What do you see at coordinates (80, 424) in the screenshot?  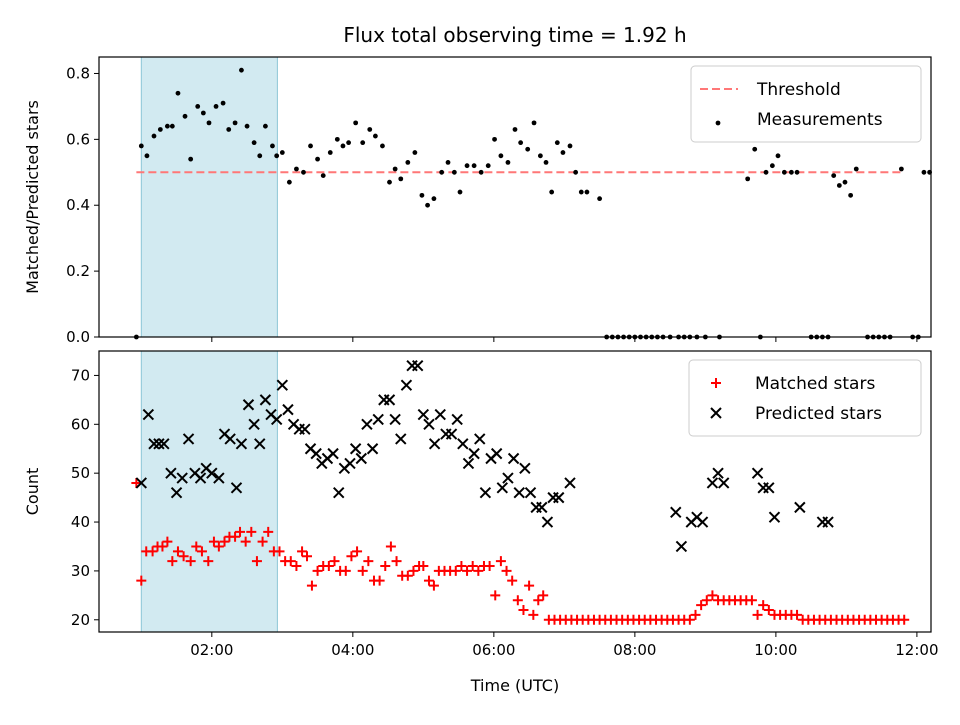 I see `y-tick-label: 60` at bounding box center [80, 424].